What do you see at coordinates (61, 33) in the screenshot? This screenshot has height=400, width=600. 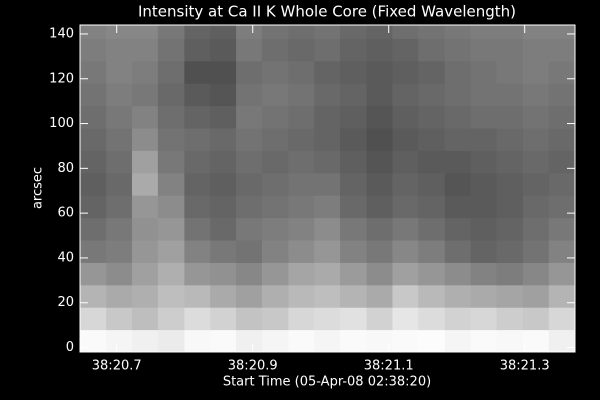 I see `y-tick-label: 140` at bounding box center [61, 33].